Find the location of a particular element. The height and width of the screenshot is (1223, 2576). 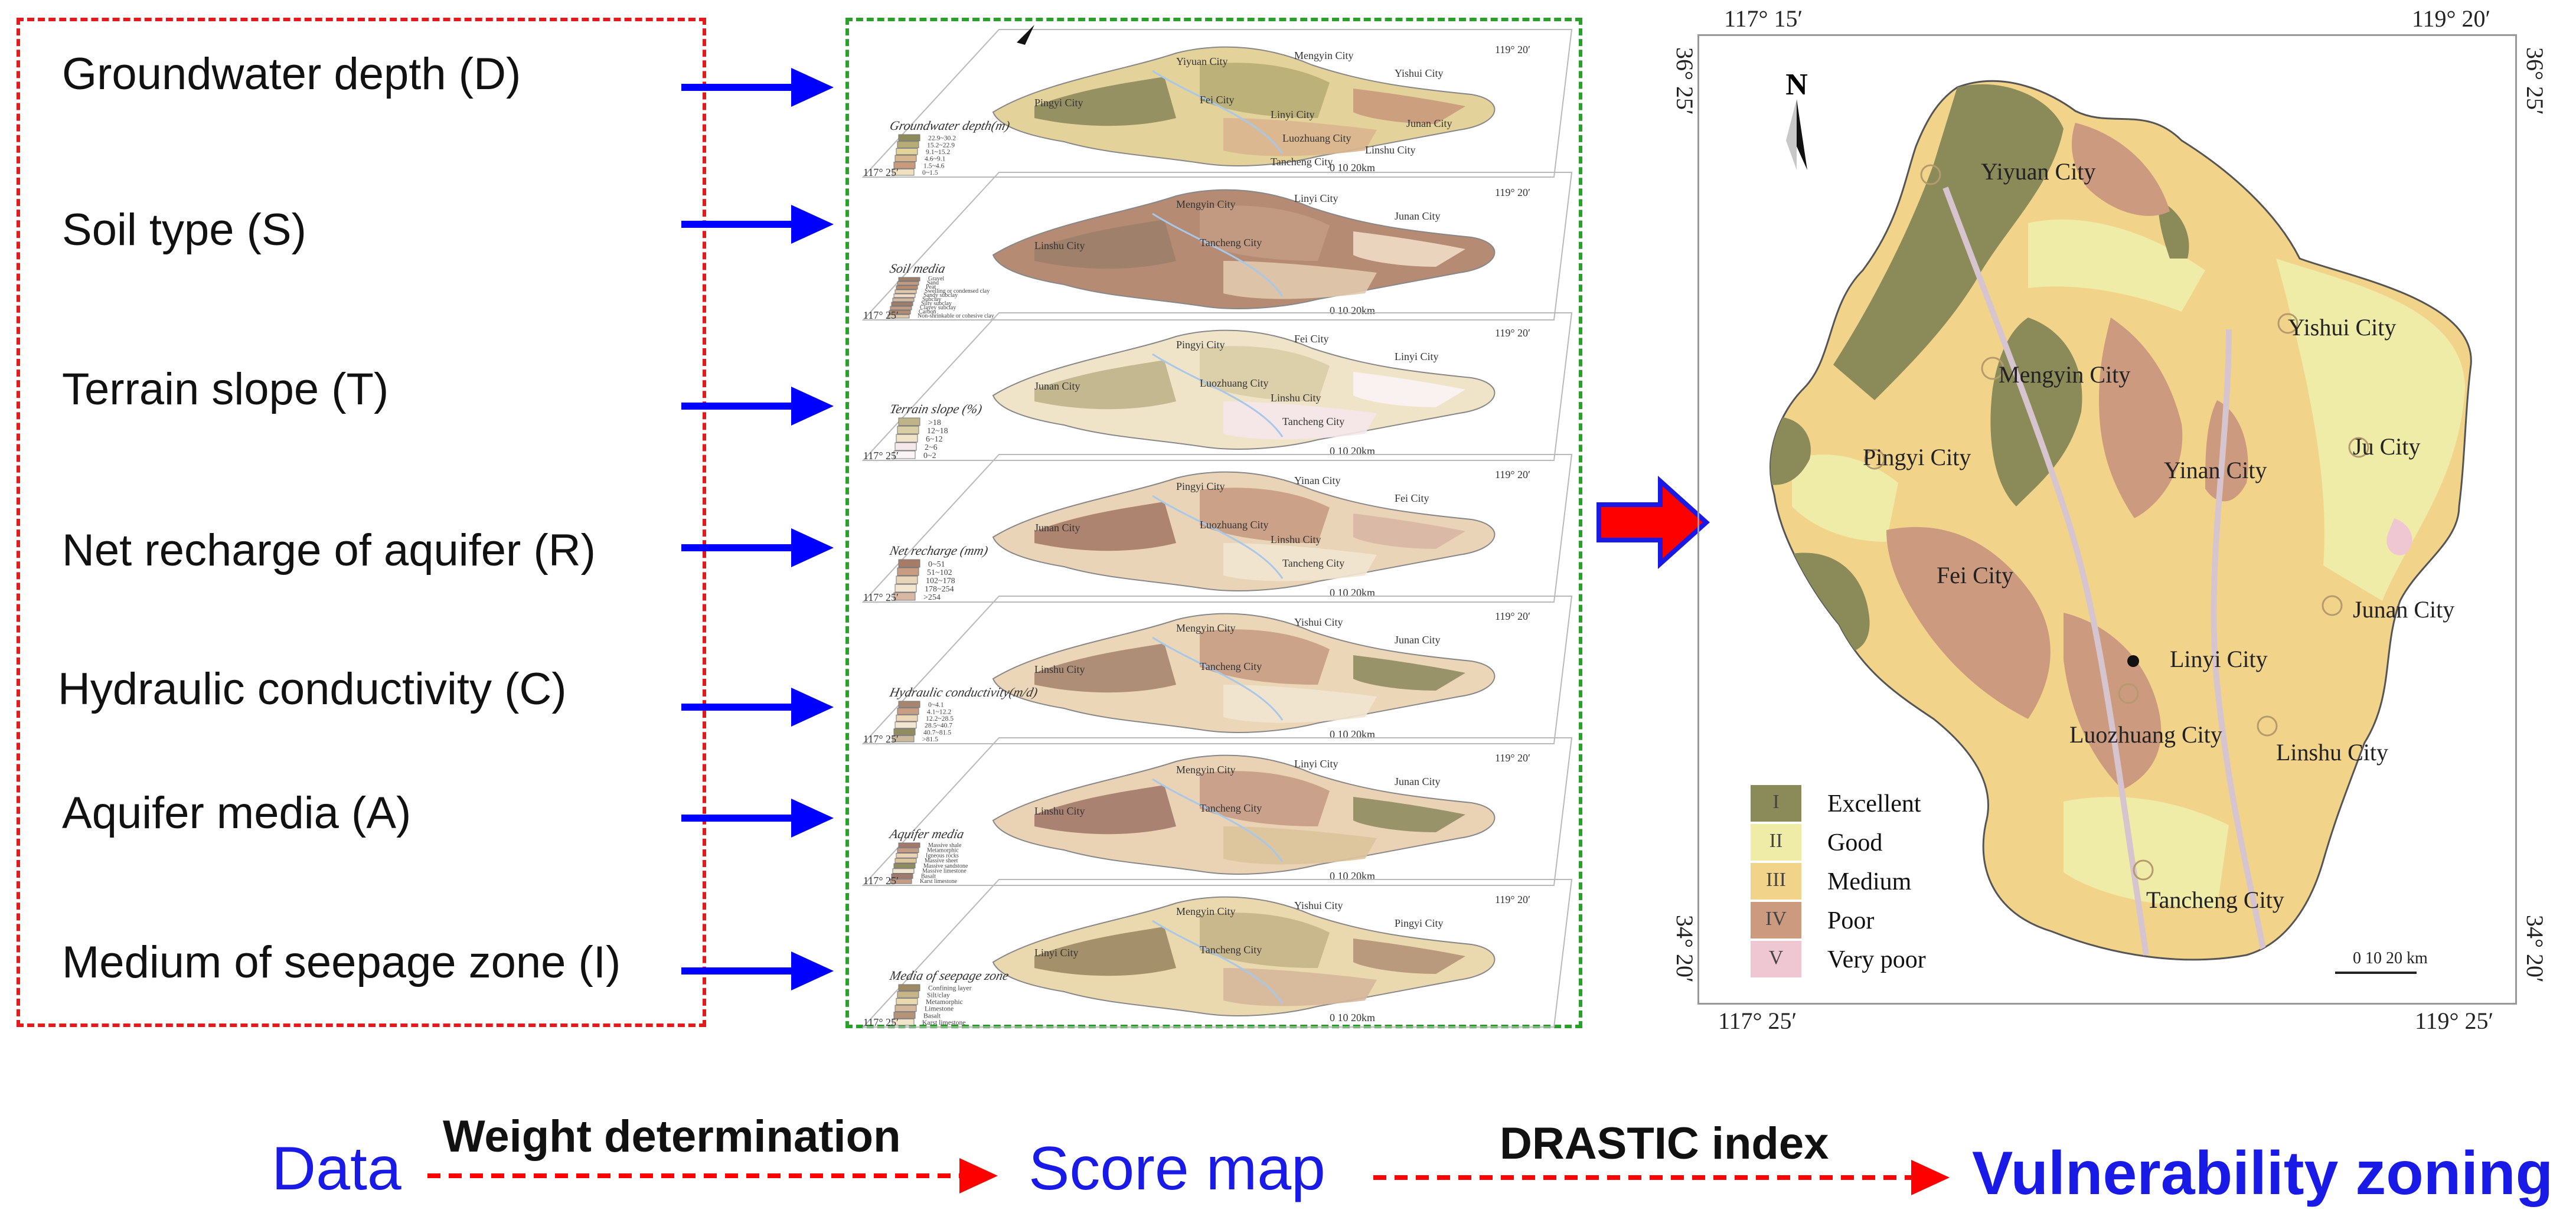

legend-numeral: I is located at coordinates (1776, 802).